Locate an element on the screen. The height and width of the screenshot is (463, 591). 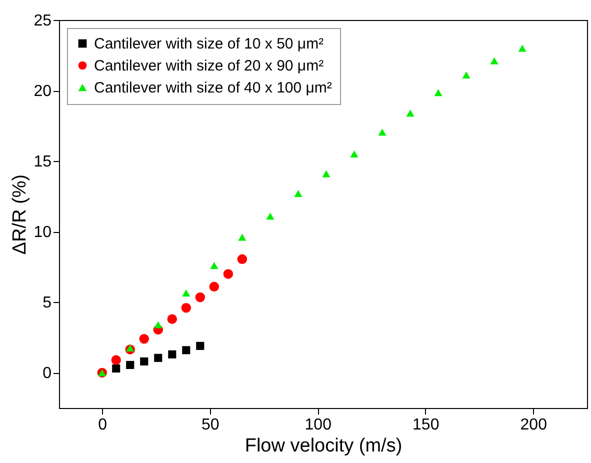
y-axis-title: ΔR/R (%) is located at coordinates (20, 214).